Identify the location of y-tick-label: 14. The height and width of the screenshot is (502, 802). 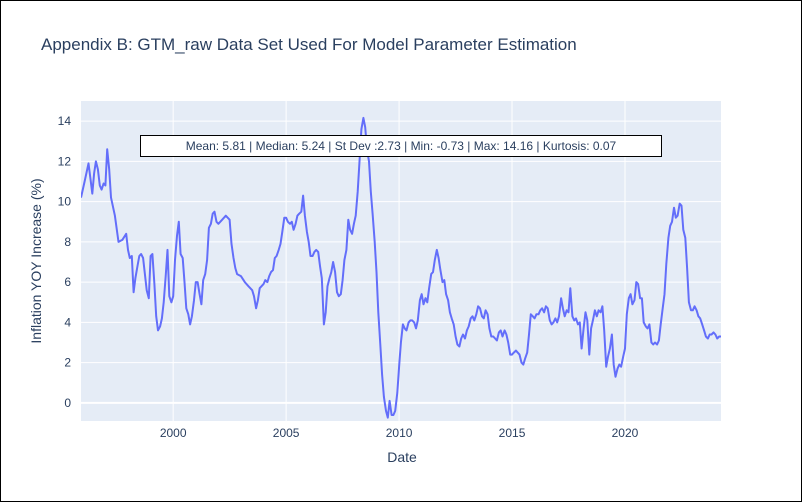
(65, 121).